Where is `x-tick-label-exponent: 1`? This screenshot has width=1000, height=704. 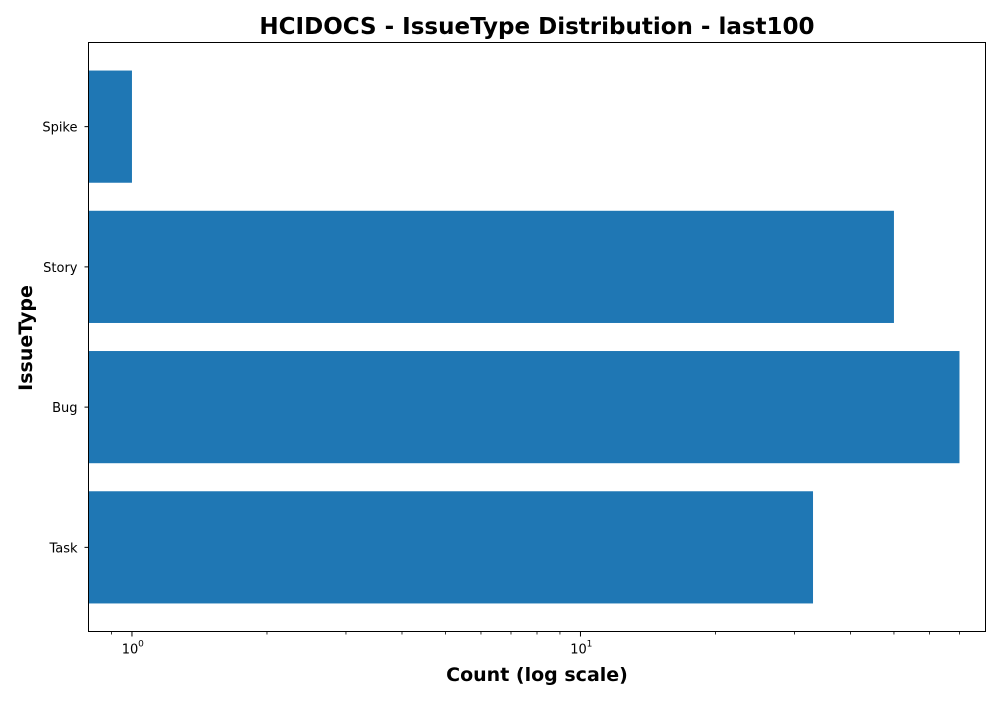 x-tick-label-exponent: 1 is located at coordinates (590, 645).